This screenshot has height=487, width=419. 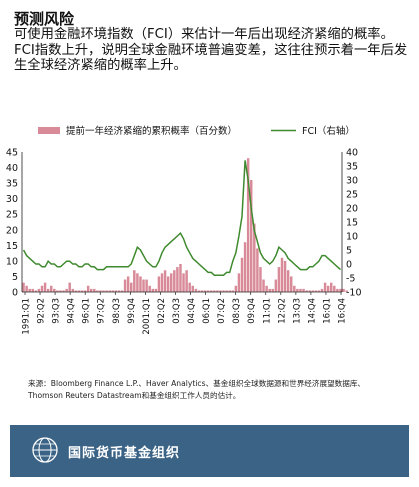 I want to click on right-tick-label: 20, so click(x=352, y=209).